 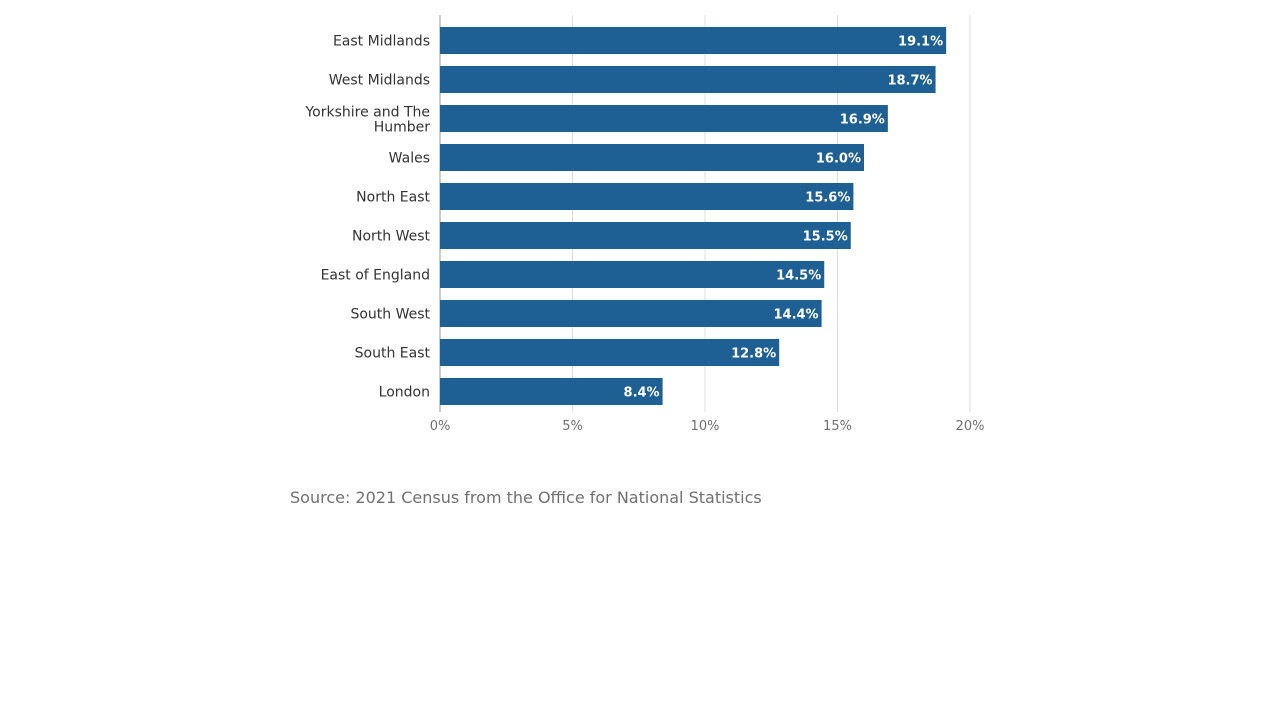 What do you see at coordinates (753, 354) in the screenshot?
I see `data-label: 12.8%` at bounding box center [753, 354].